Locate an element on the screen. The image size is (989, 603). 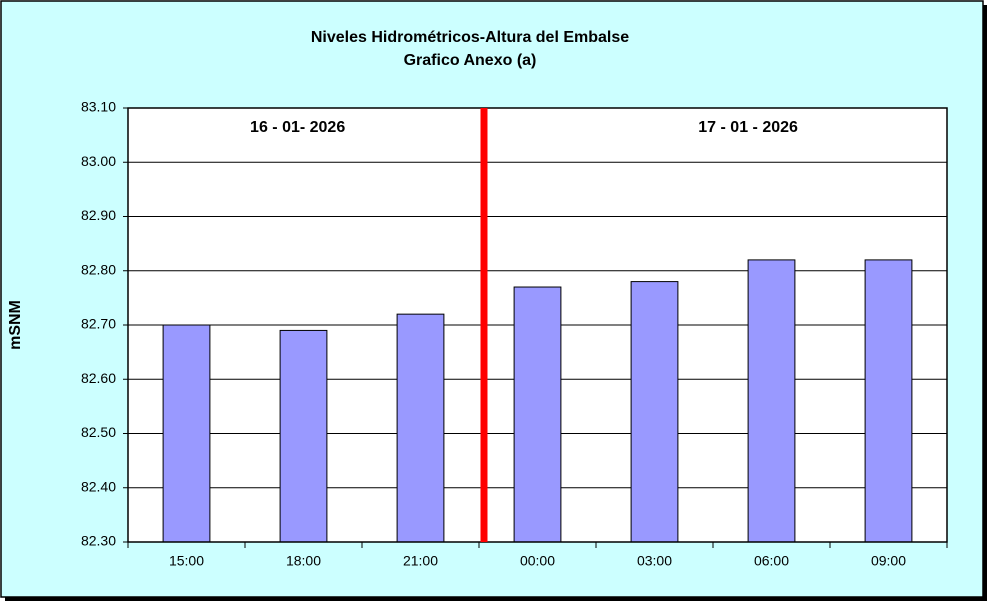
y-tick-label: 82.30 is located at coordinates (98, 541).